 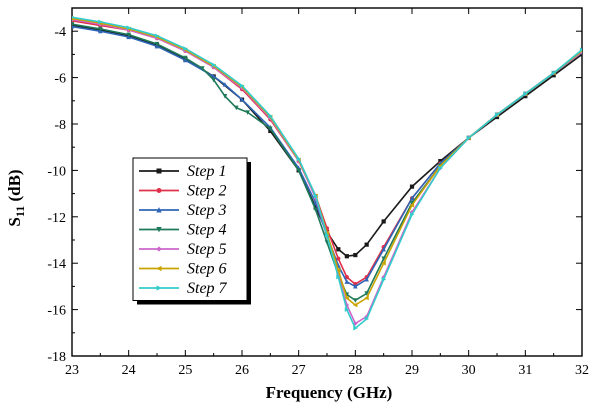 What do you see at coordinates (56, 171) in the screenshot?
I see `y-tick-label: -10` at bounding box center [56, 171].